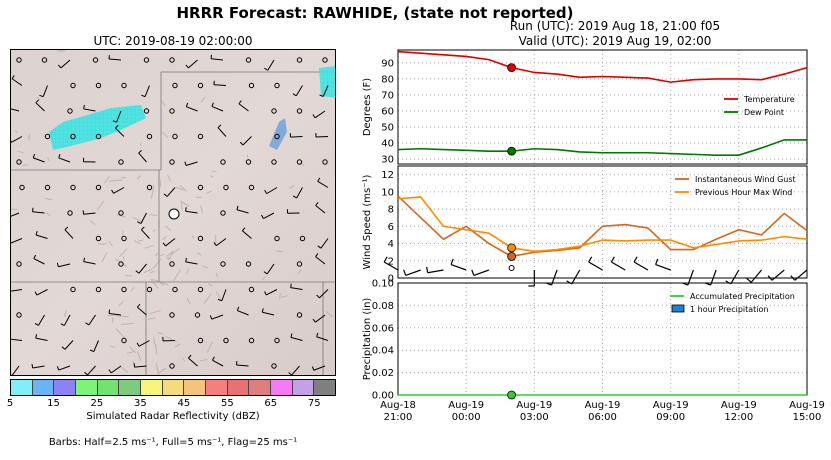  Describe the element at coordinates (670, 417) in the screenshot. I see `x-tick-label-time: 09:00` at that location.